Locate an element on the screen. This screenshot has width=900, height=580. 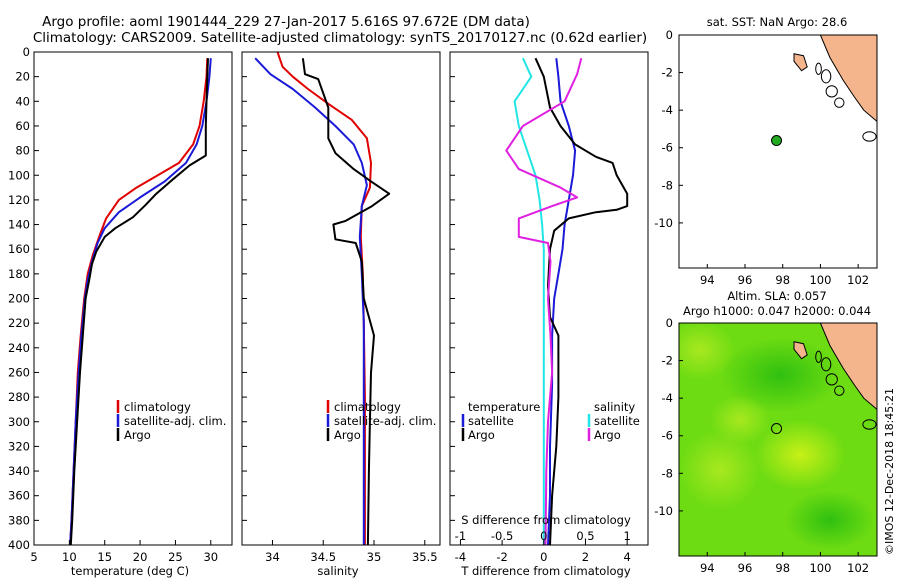
sla-map-frame is located at coordinates (778, 439).